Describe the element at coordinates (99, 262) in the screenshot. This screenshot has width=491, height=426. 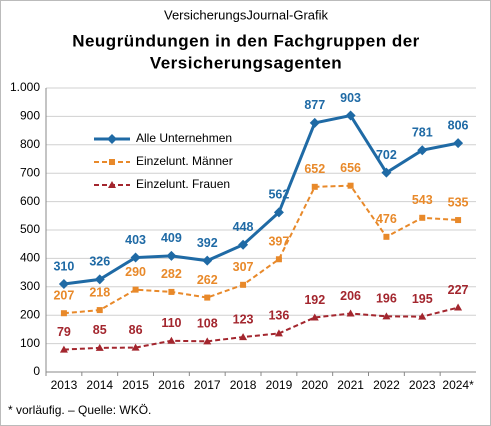
I see `data-label: 326` at that location.